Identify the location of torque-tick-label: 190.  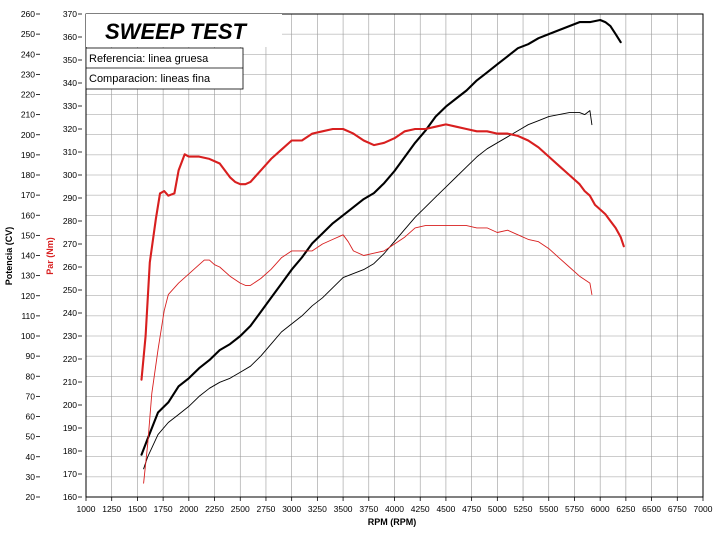
(70, 428).